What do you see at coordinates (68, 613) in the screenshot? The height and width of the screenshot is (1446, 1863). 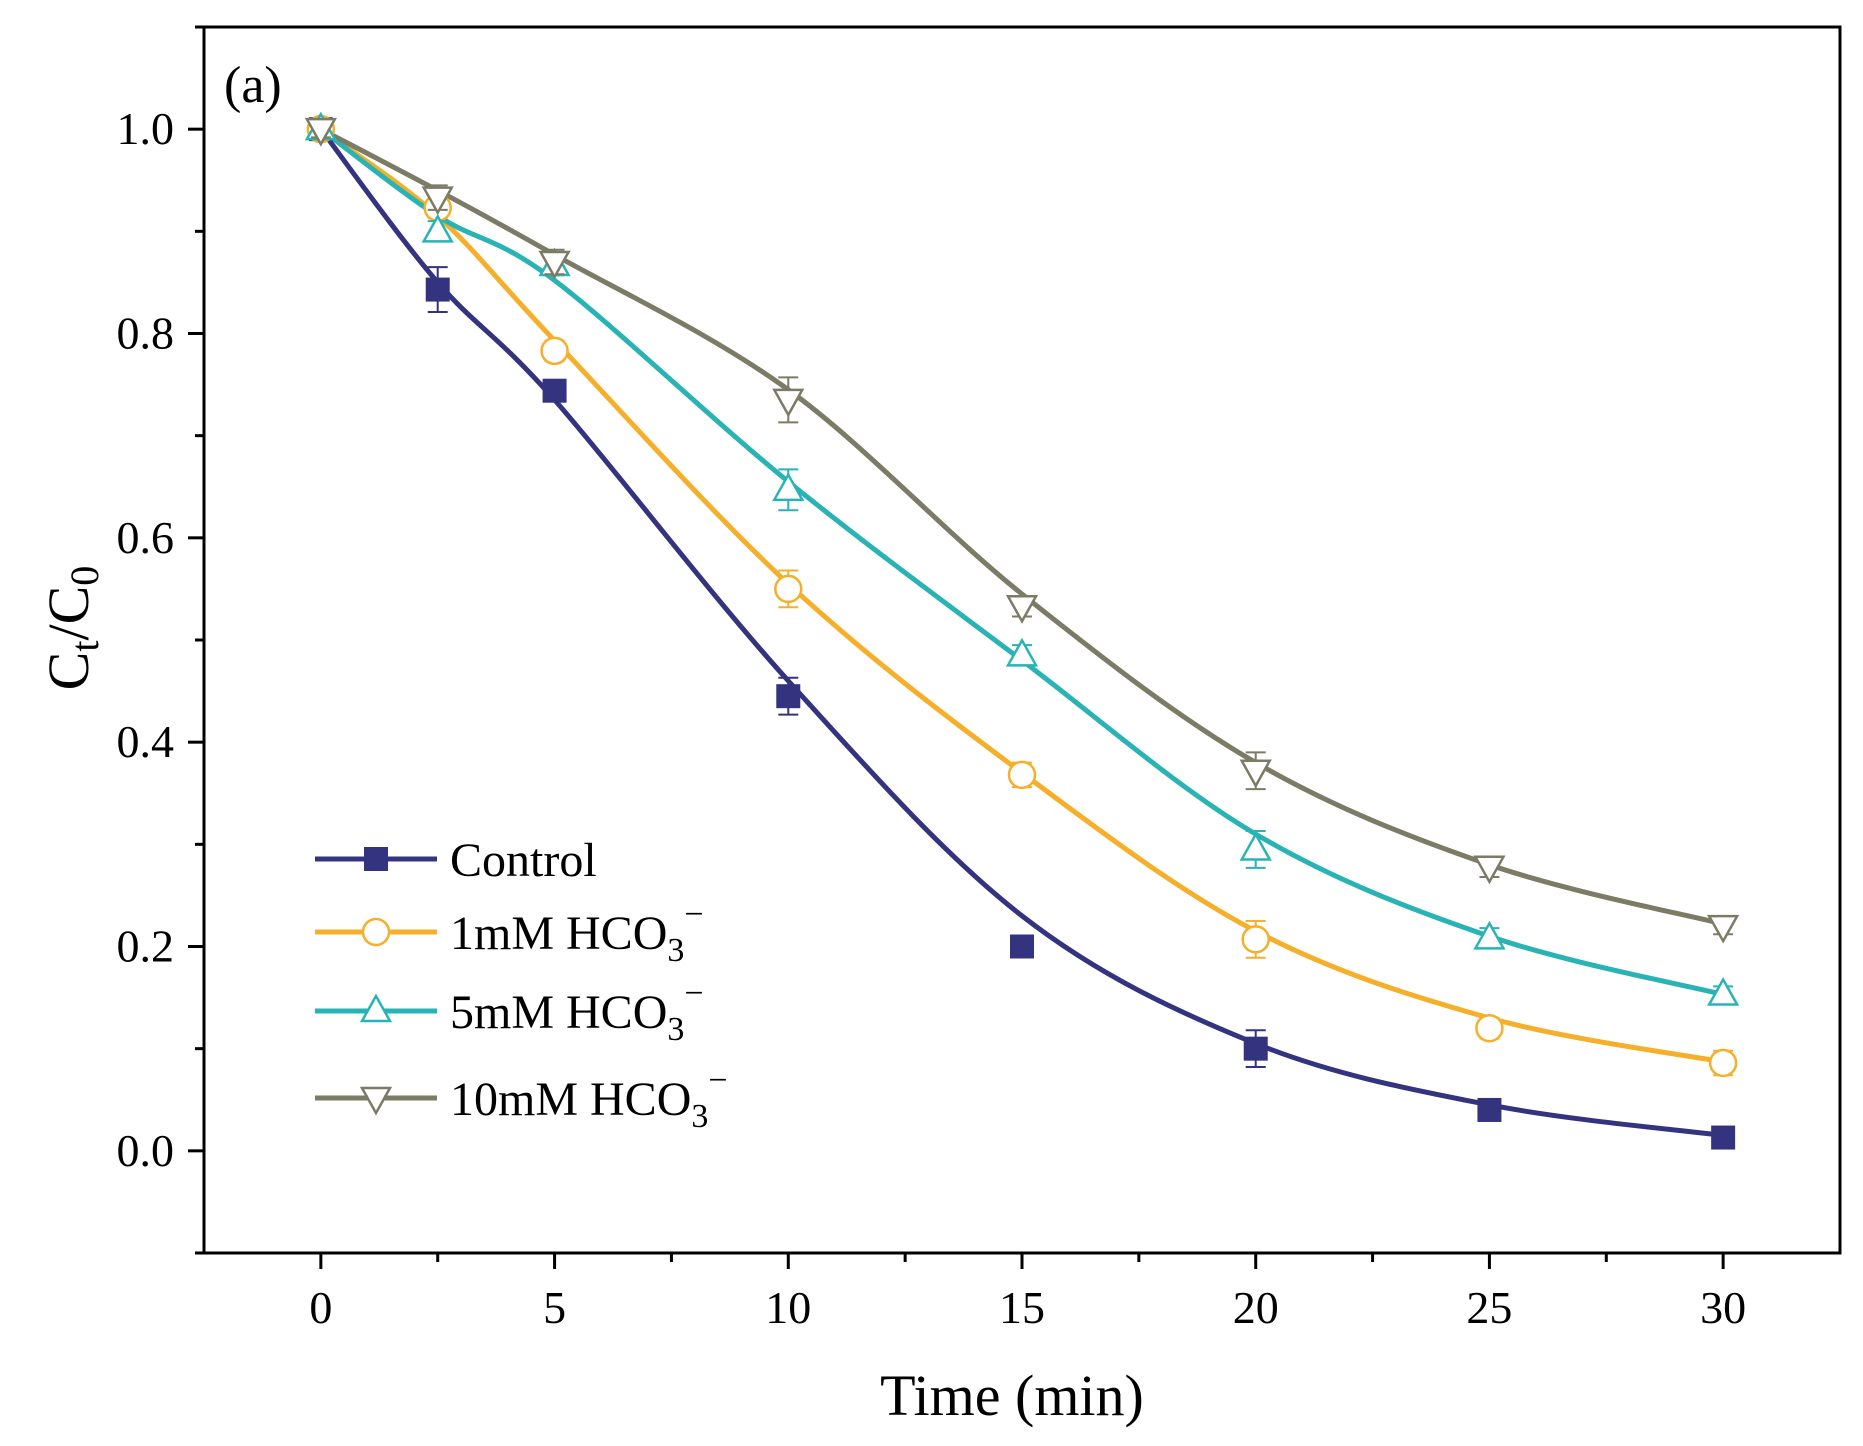 I see `y-axis-title-slash: /C` at bounding box center [68, 613].